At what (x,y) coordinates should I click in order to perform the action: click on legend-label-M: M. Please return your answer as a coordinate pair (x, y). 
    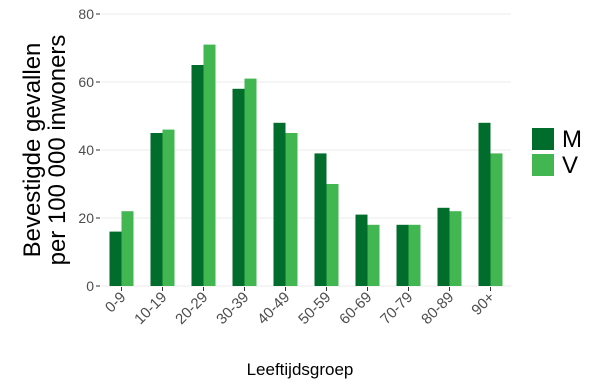
    Looking at the image, I should click on (572, 139).